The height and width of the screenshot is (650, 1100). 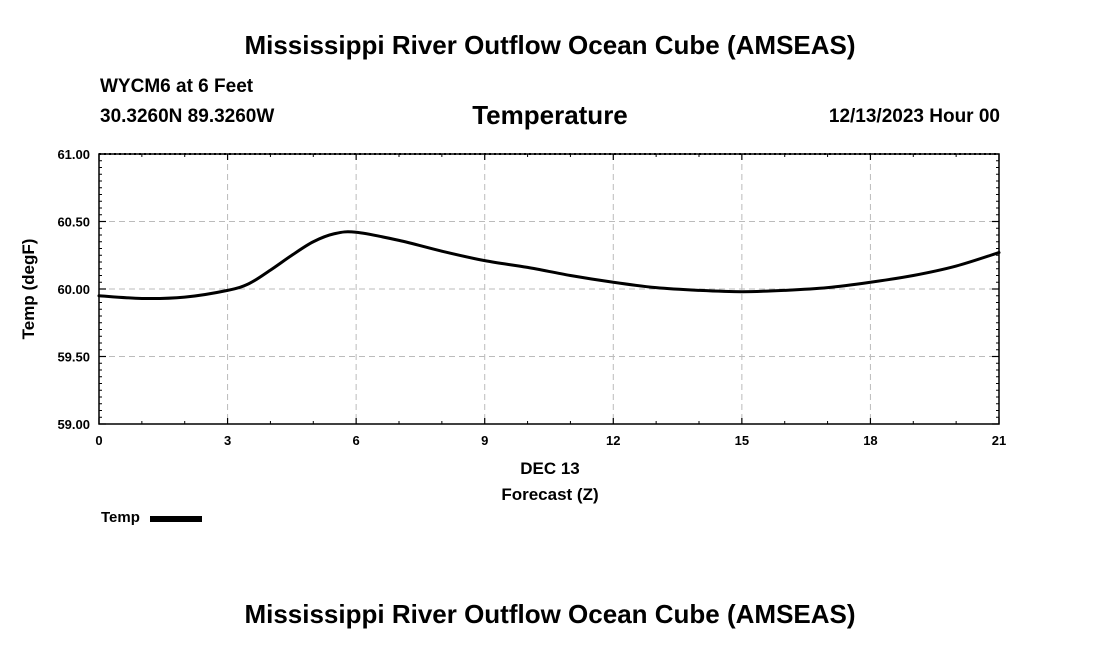 I want to click on x-tick-label: 12, so click(x=613, y=440).